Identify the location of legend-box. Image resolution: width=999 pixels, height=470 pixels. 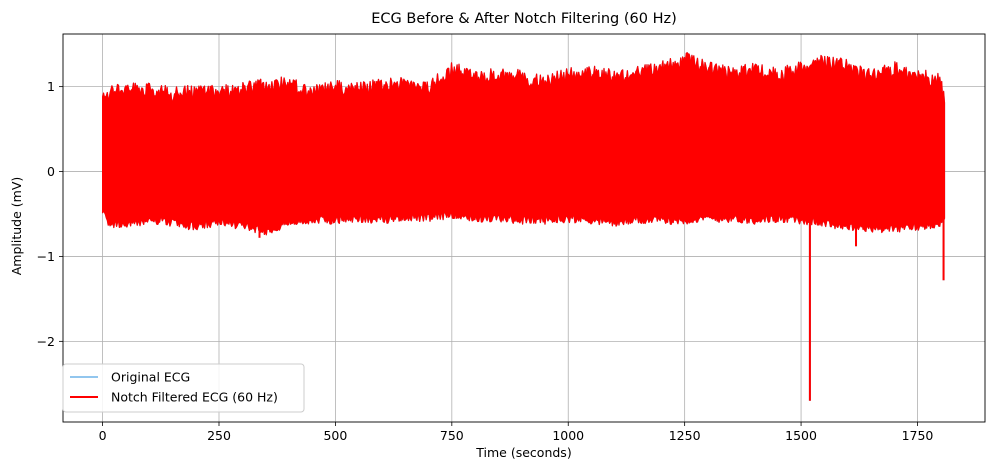
(183, 388).